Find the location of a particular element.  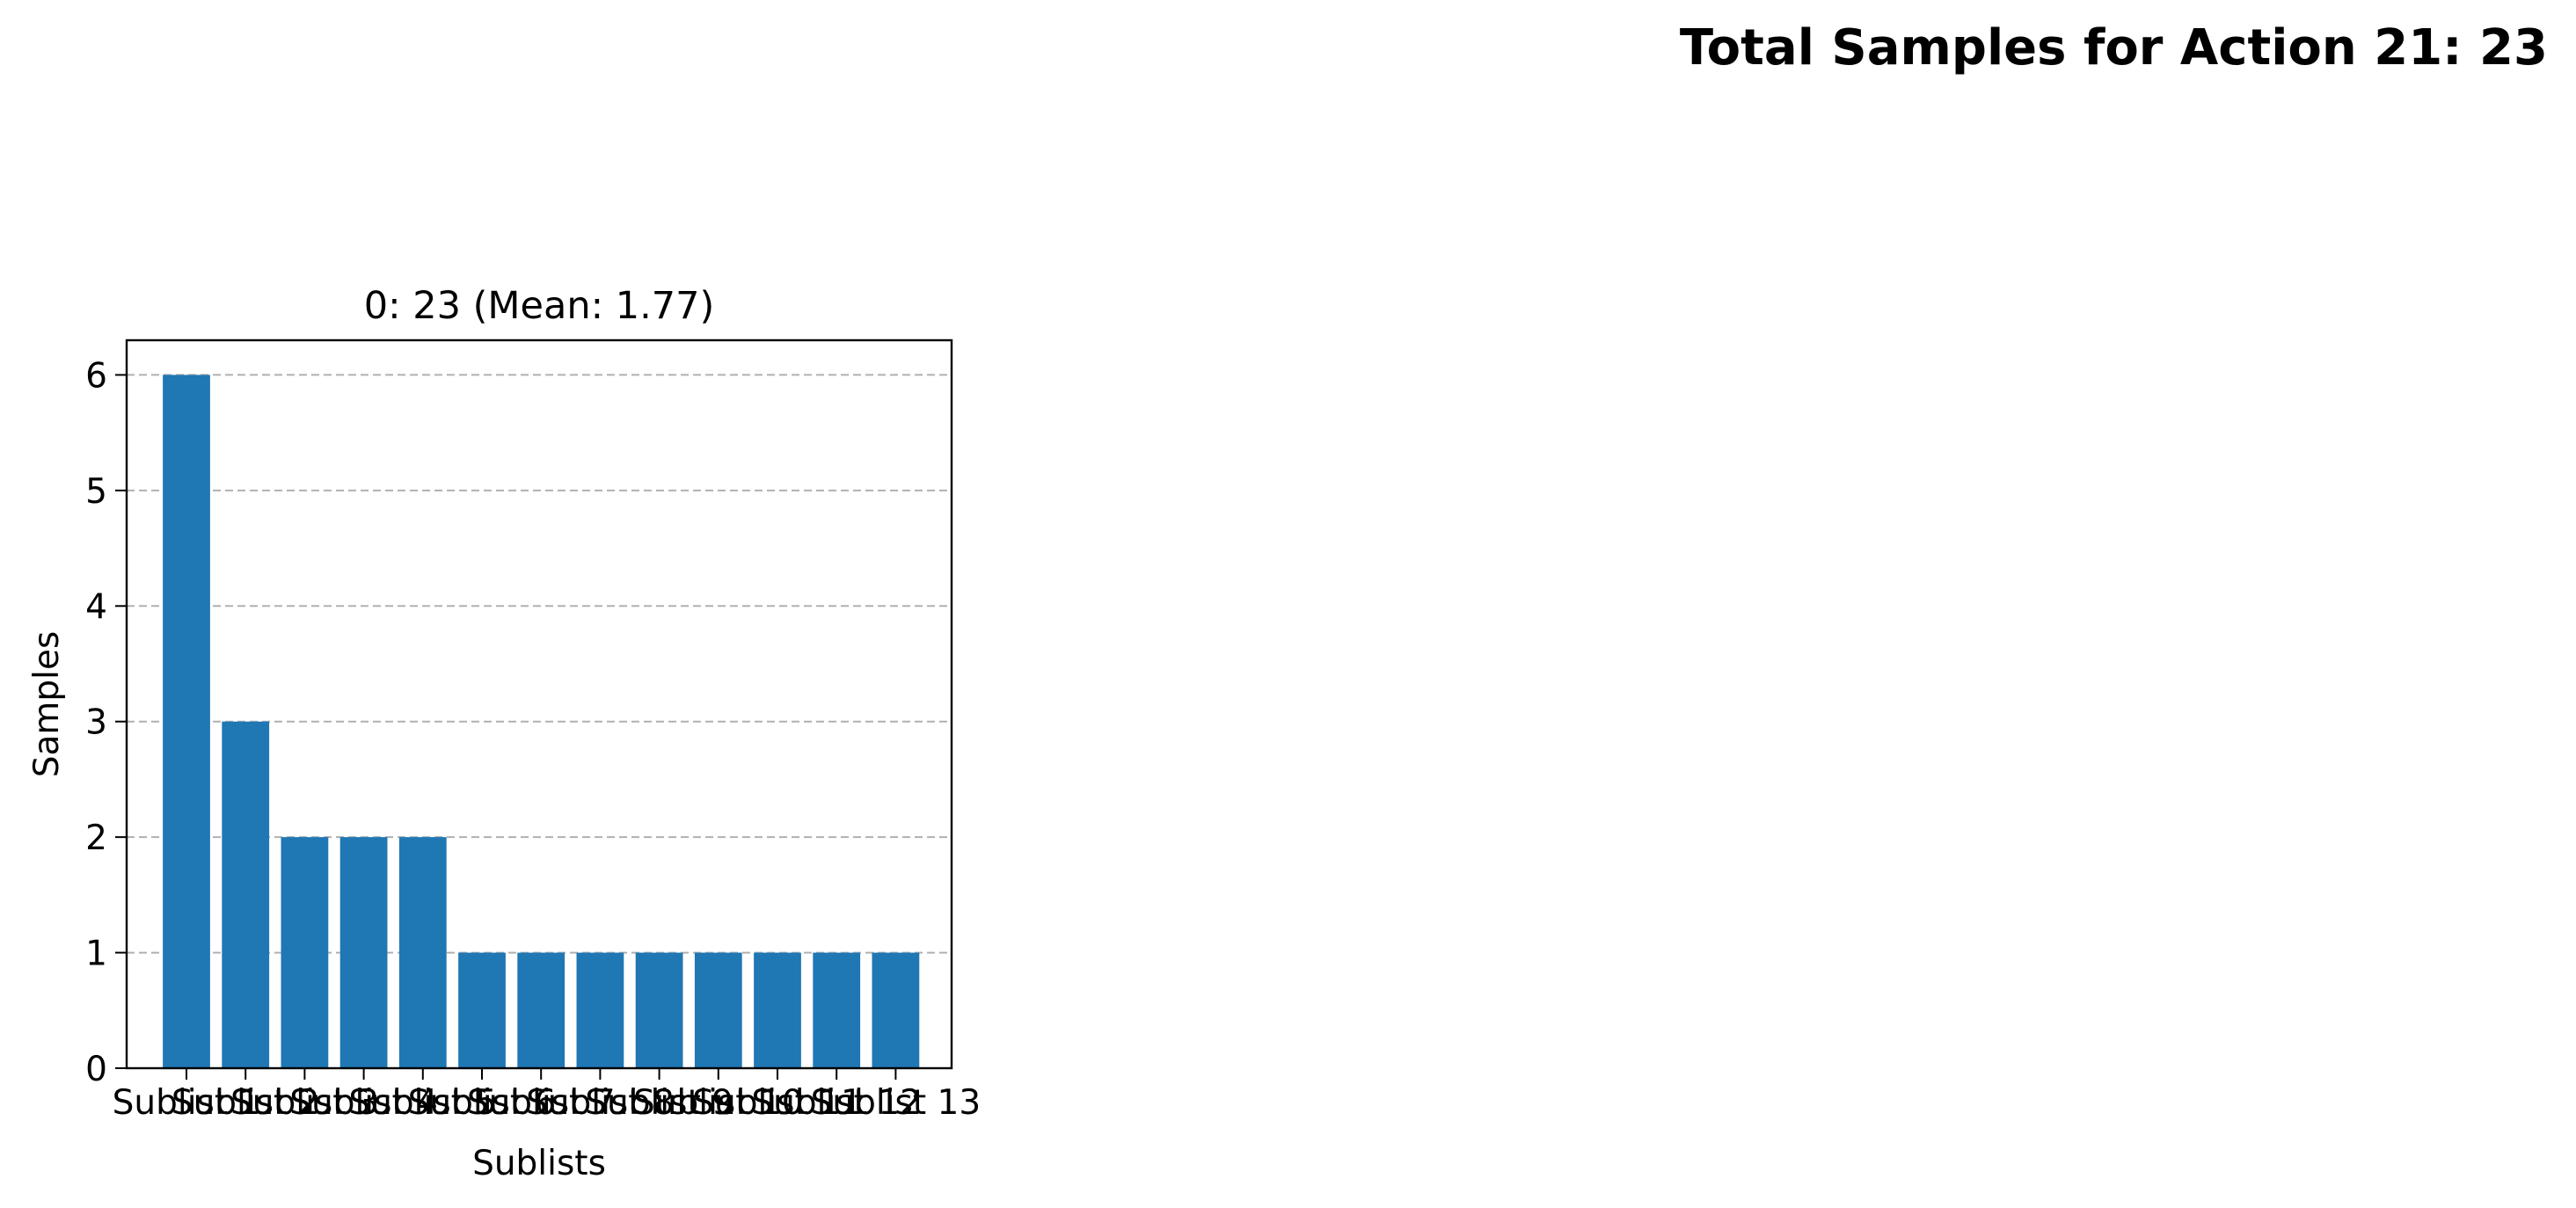

y-axis-ticks: 0 1 2 3 4 5 6 is located at coordinates (106, 723).